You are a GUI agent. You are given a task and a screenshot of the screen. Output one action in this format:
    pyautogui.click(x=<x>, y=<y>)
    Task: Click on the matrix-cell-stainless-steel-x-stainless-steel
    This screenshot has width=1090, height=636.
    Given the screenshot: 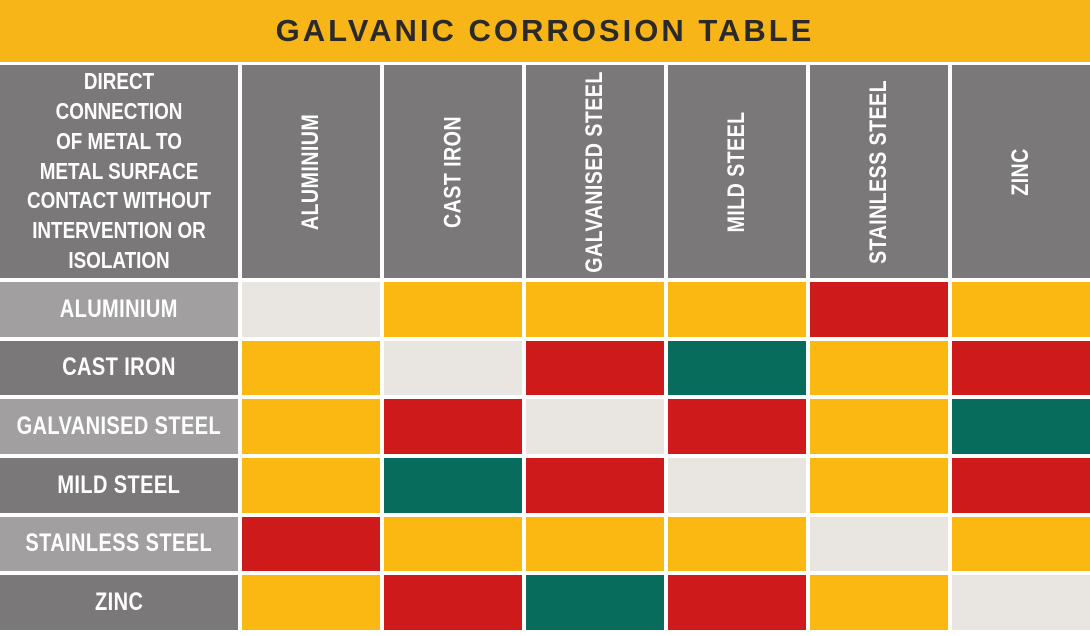 What is the action you would take?
    pyautogui.click(x=879, y=544)
    